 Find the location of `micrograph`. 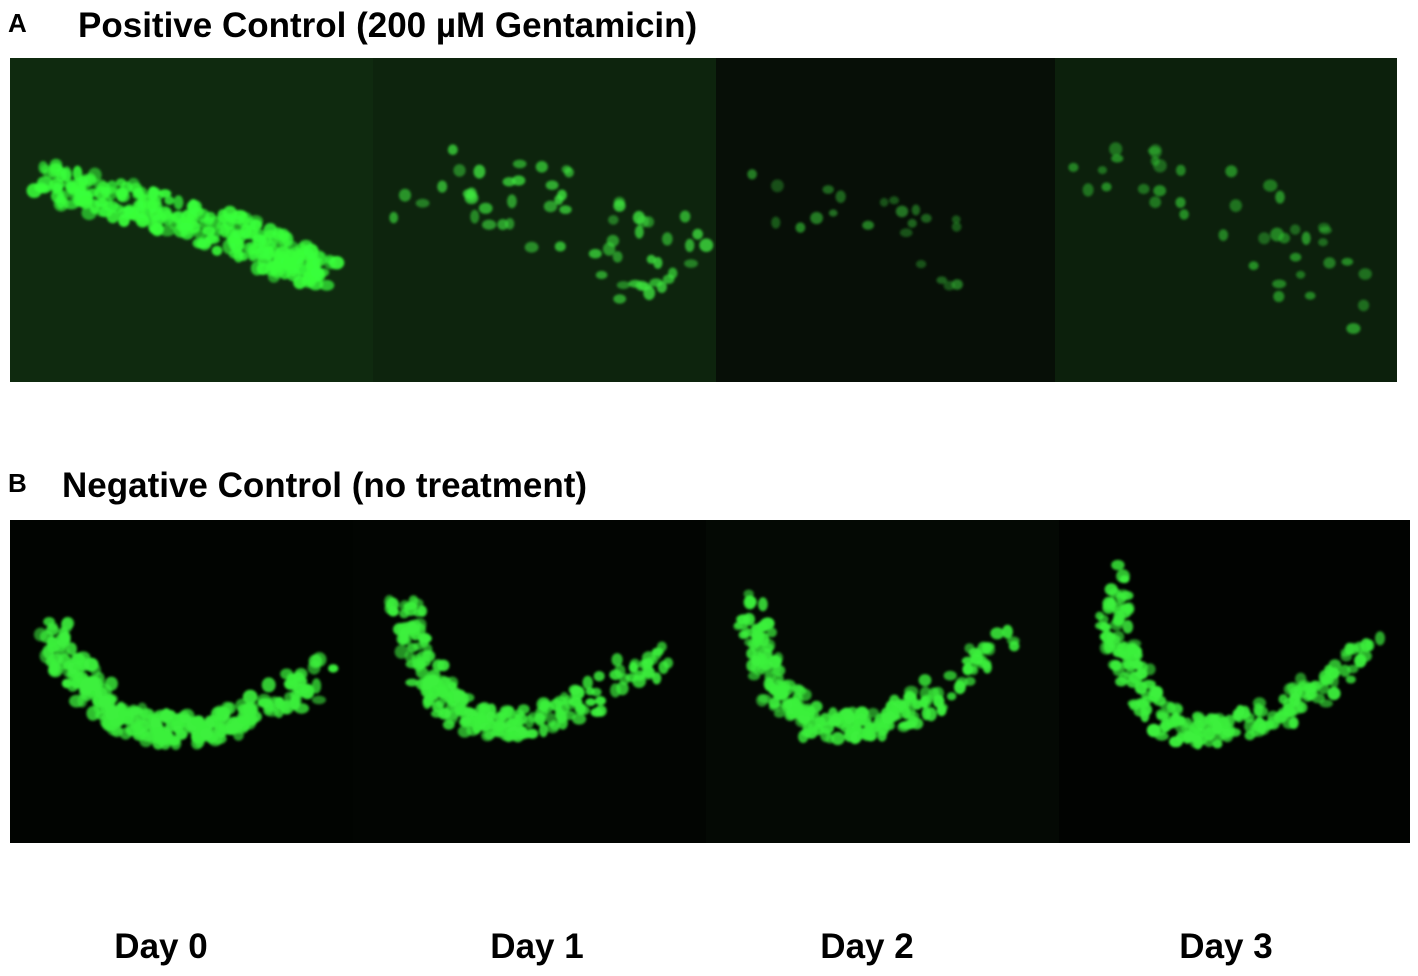

micrograph is located at coordinates (882, 681).